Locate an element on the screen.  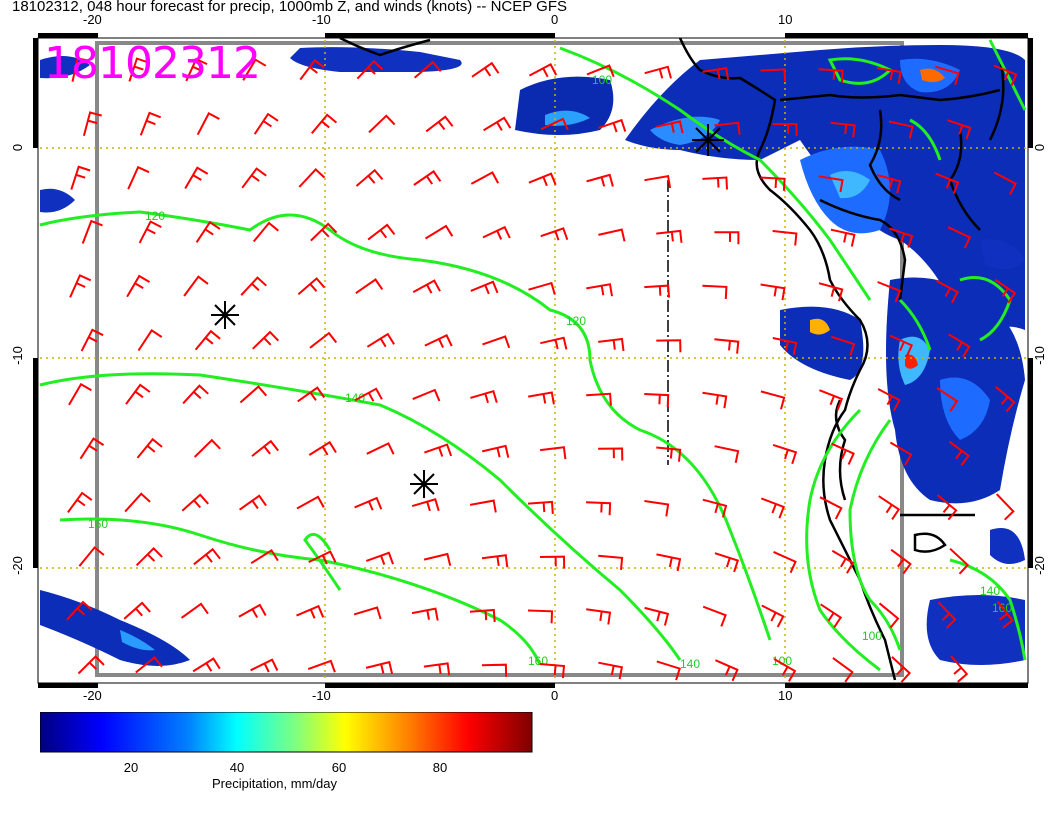
colorbar-tick: 20 is located at coordinates (131, 767).